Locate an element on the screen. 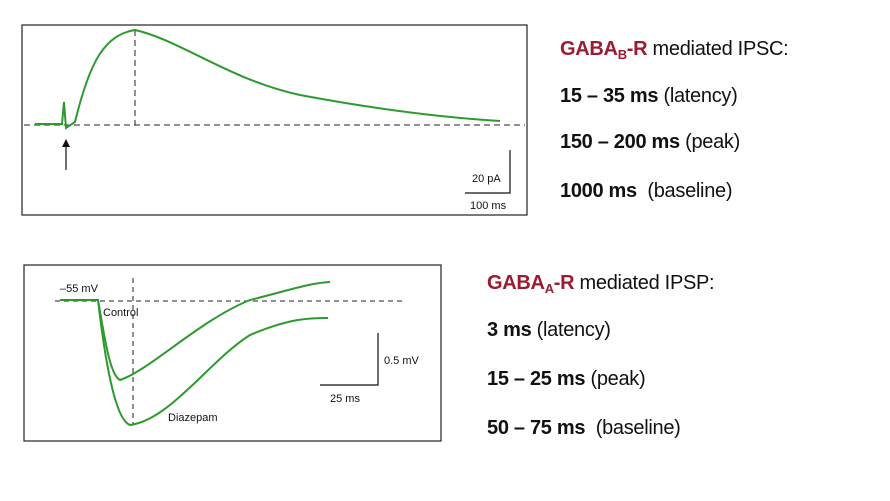 The image size is (890, 501). timing-value: 15 – 25 ms is located at coordinates (536, 379).